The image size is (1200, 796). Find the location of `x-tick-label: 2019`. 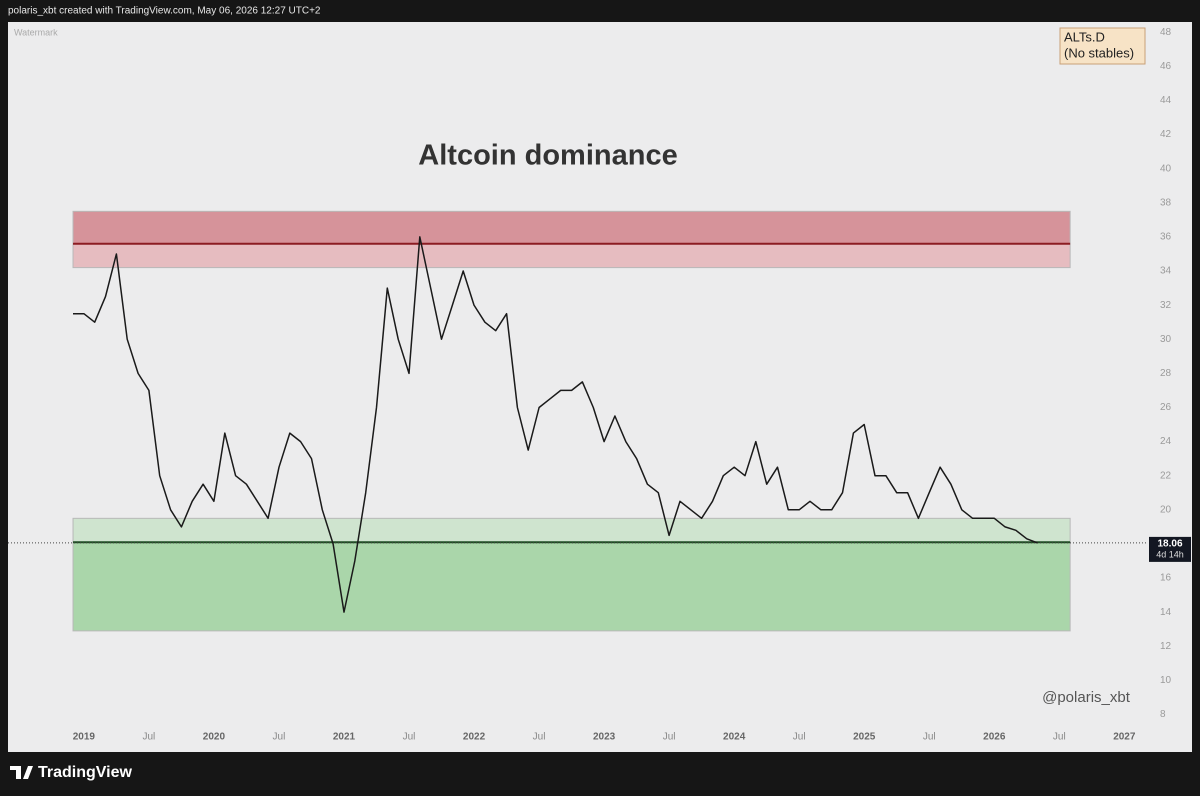

x-tick-label: 2019 is located at coordinates (84, 737).